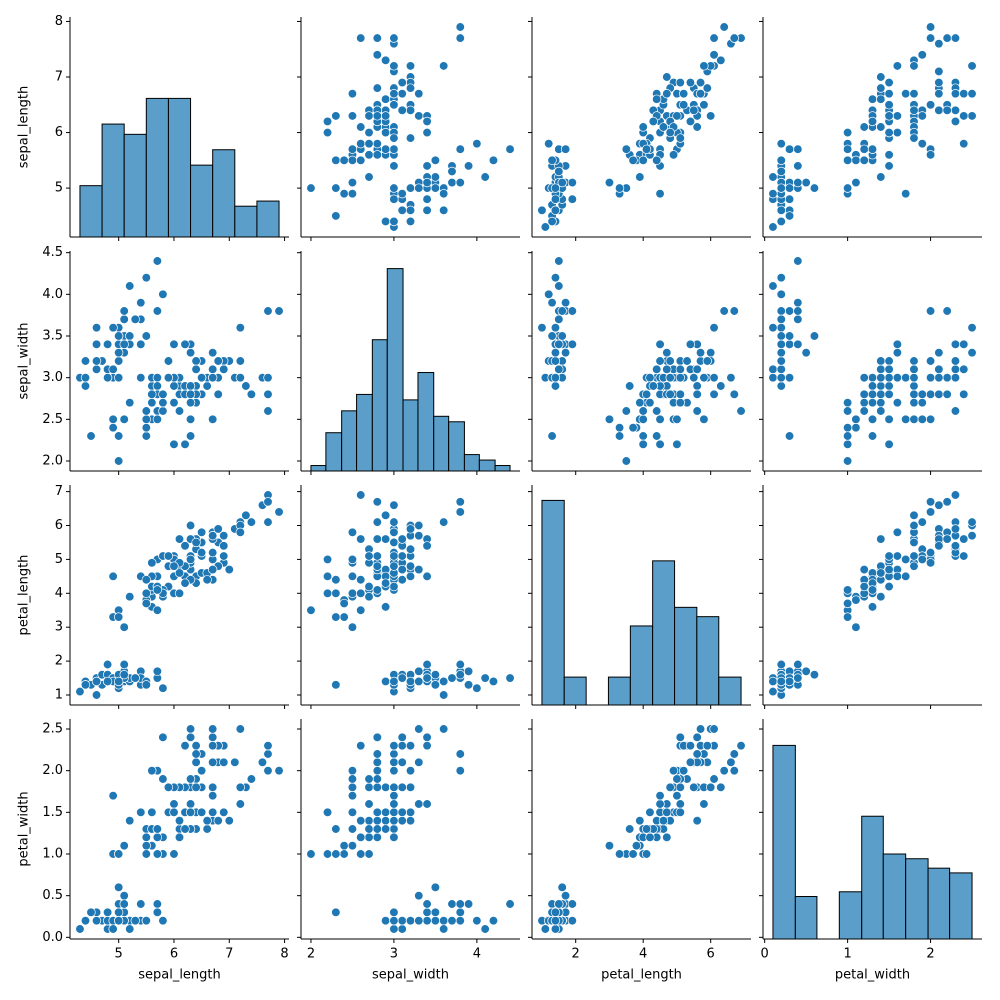  What do you see at coordinates (59, 559) in the screenshot?
I see `y-tick-label: 5` at bounding box center [59, 559].